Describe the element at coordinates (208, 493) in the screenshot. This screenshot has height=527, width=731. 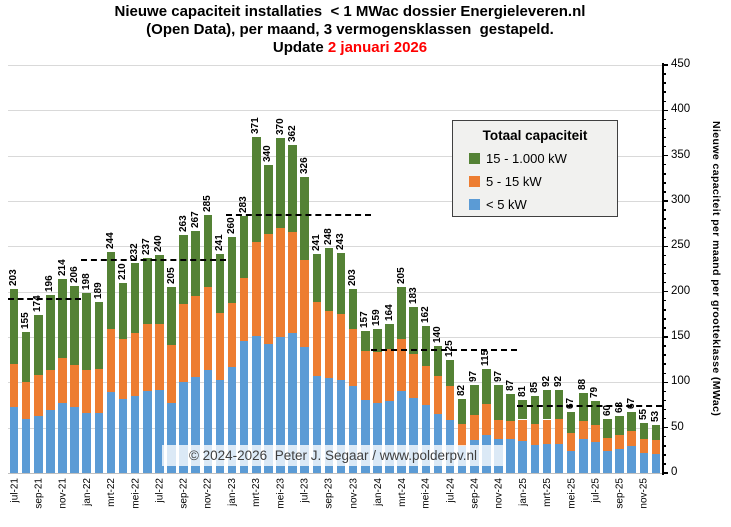
I see `x-tick-label-text: nov-22` at that location.